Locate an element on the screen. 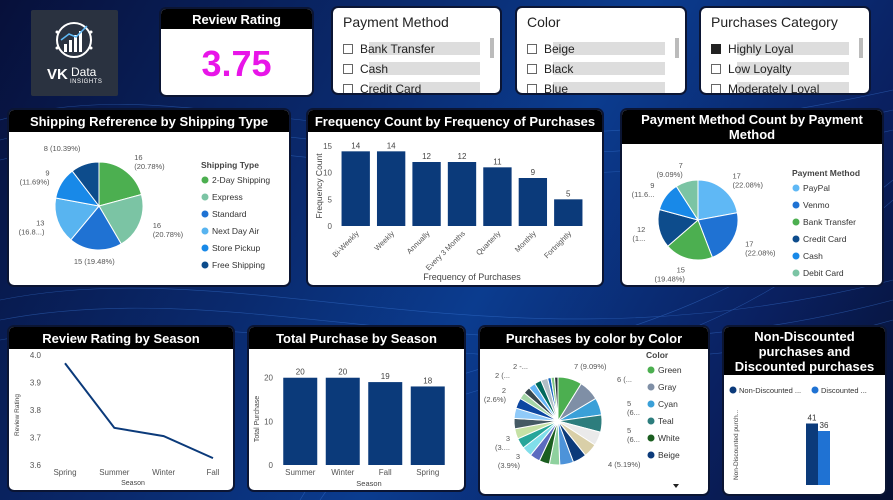 The width and height of the screenshot is (893, 500). x-tick-label: Annually is located at coordinates (418, 242).